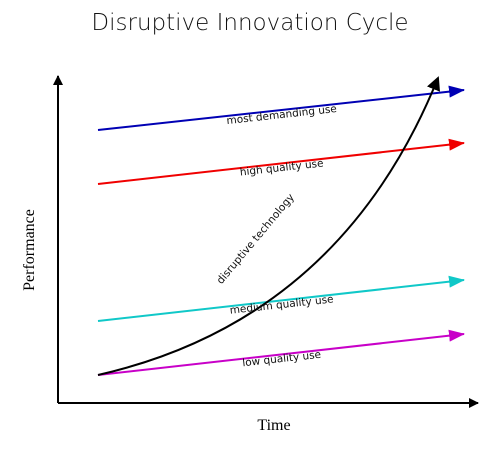 This screenshot has width=500, height=452. I want to click on medium-line, so click(281, 298).